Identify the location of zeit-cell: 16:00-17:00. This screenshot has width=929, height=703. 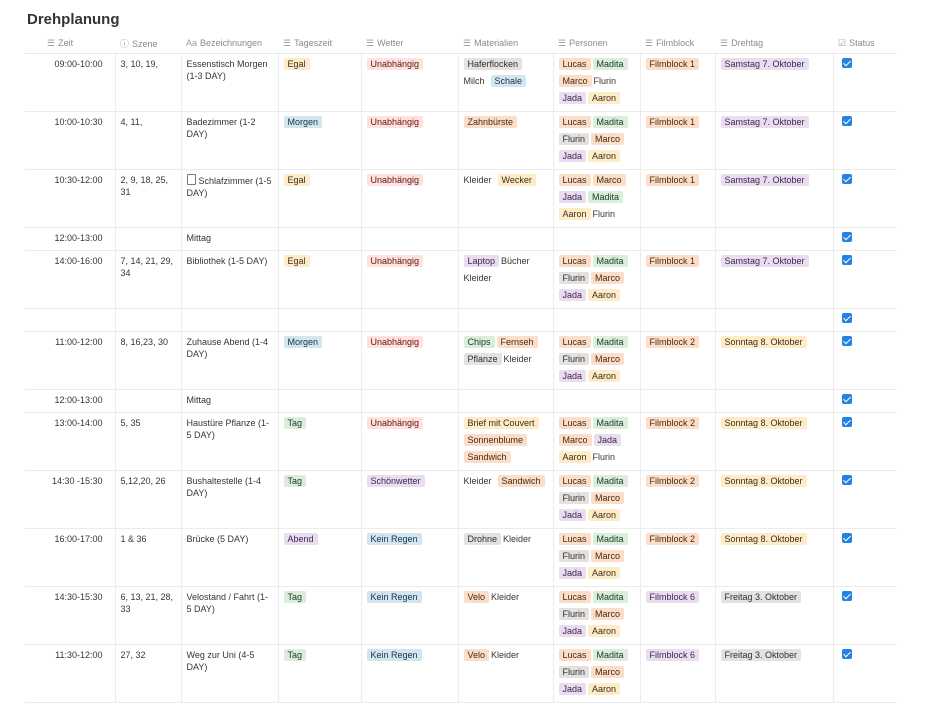
(70, 557).